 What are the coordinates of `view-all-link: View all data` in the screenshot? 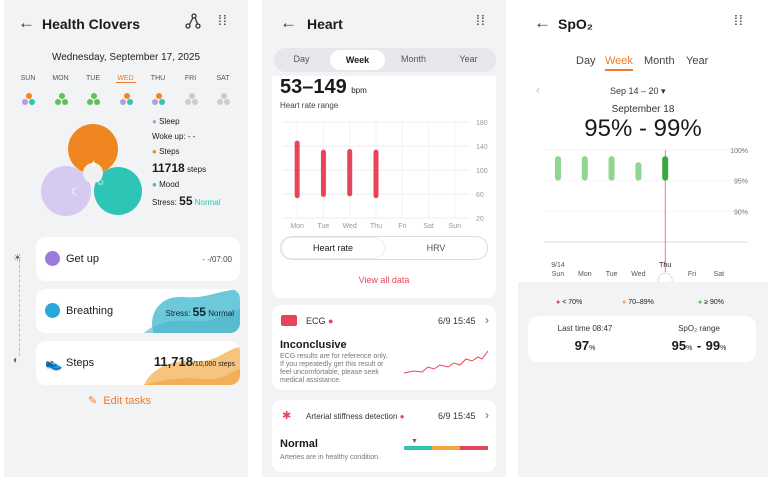 It's located at (384, 280).